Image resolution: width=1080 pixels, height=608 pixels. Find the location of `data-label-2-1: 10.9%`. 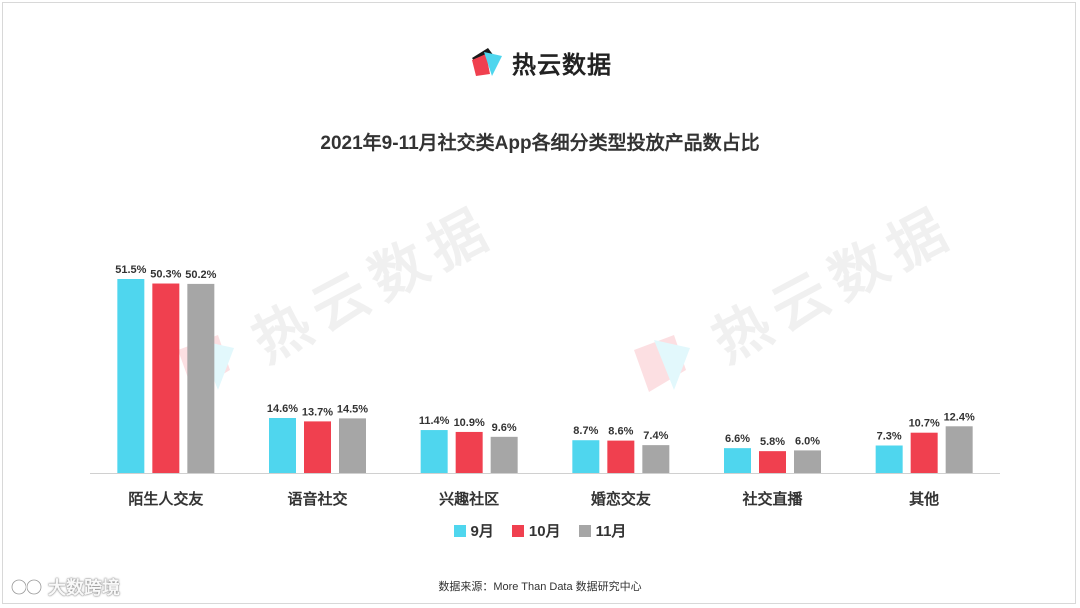

data-label-2-1: 10.9% is located at coordinates (469, 423).